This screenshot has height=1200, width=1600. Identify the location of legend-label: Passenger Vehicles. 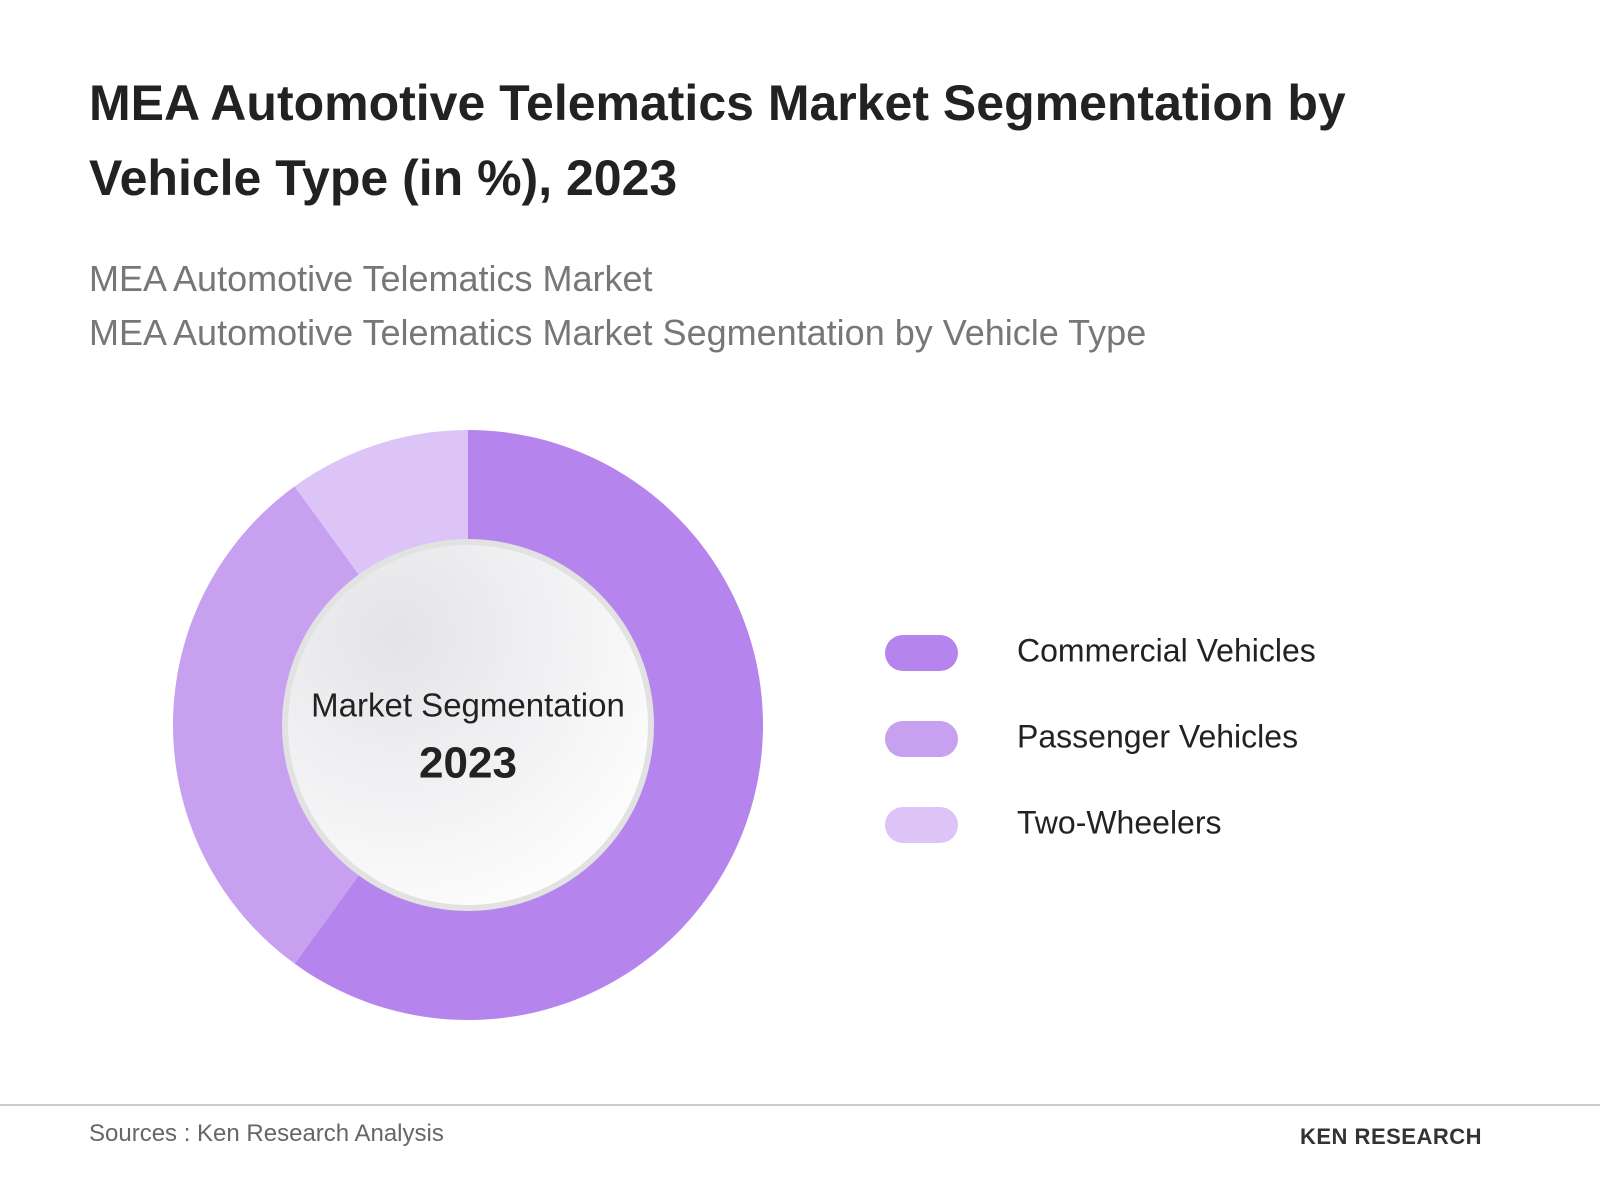
(1157, 736).